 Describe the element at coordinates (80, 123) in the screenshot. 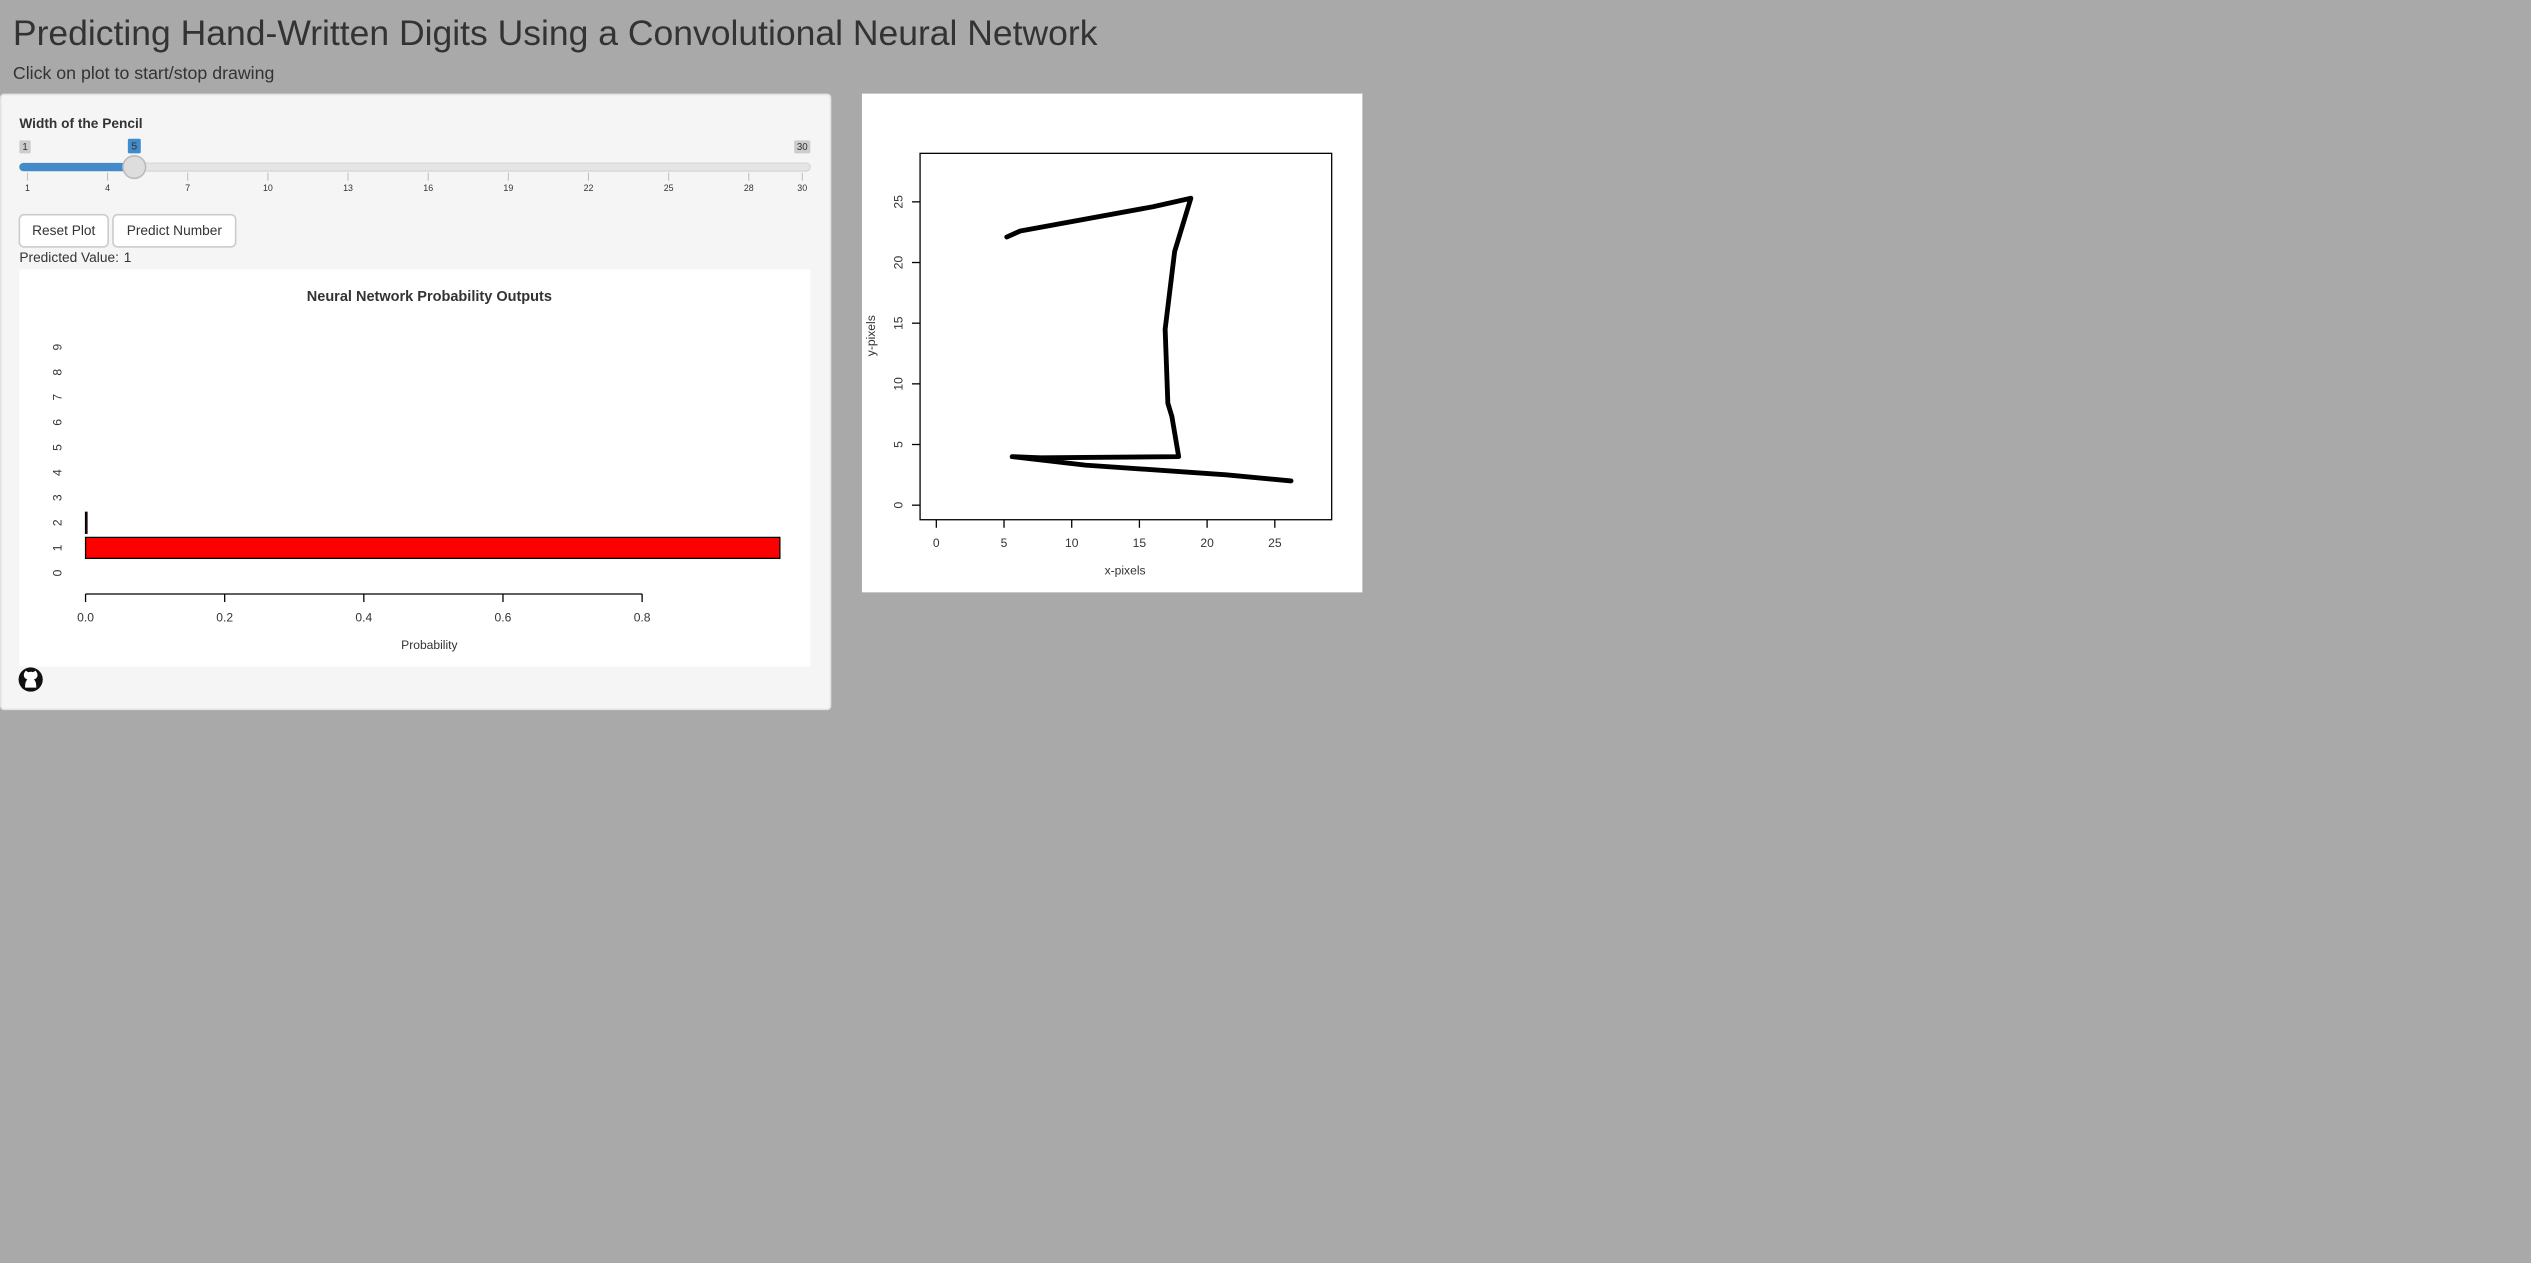

I see `slider-label: Width of the Pencil` at that location.